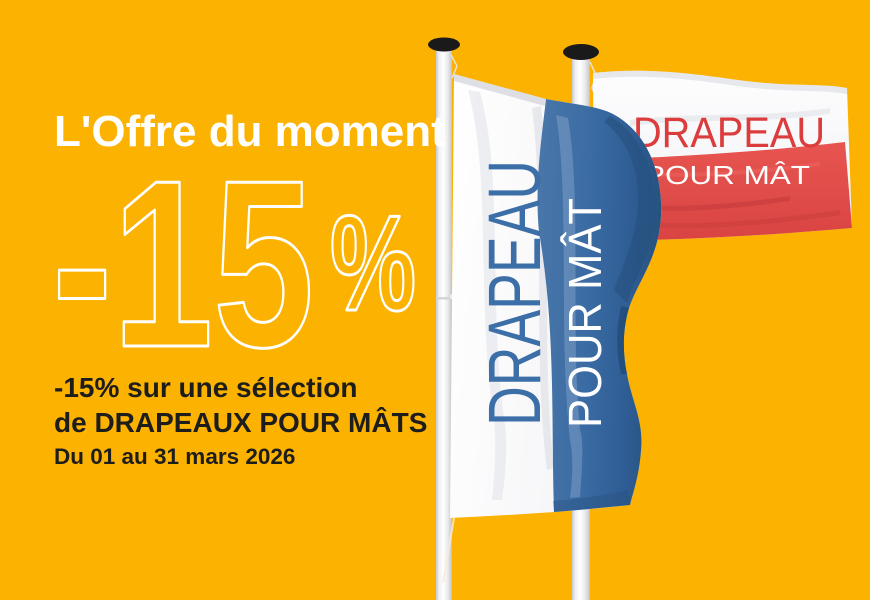 This screenshot has width=870, height=600. Describe the element at coordinates (444, 324) in the screenshot. I see `flagpole-left-shaft` at that location.